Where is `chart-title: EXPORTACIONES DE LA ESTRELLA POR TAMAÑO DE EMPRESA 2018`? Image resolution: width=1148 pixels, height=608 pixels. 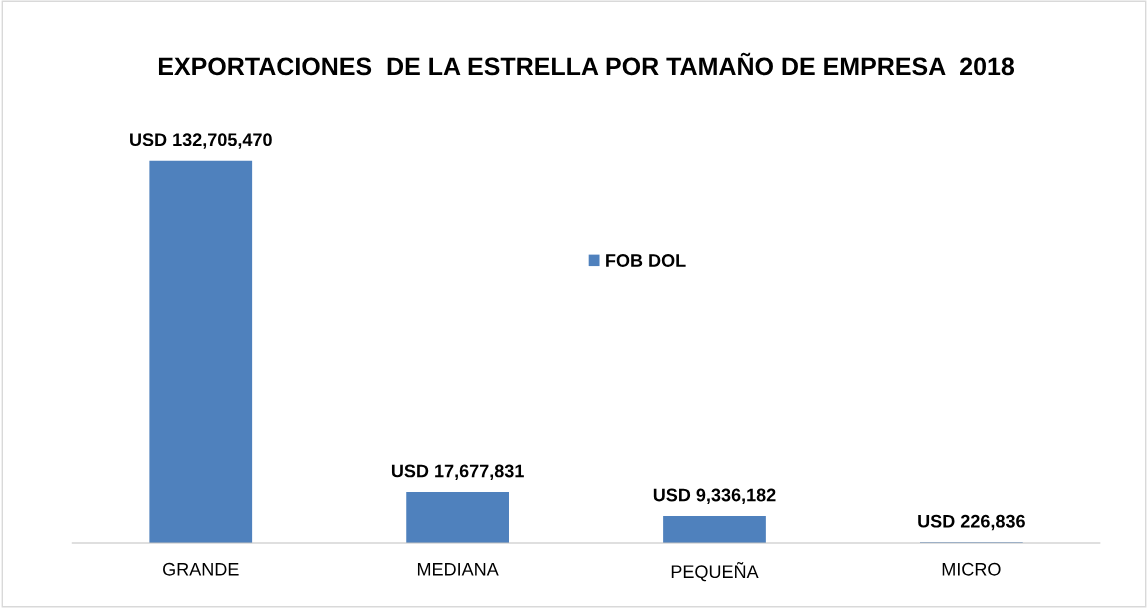
chart-title: EXPORTACIONES DE LA ESTRELLA POR TAMAÑO DE EMPRESA 2018 is located at coordinates (586, 64).